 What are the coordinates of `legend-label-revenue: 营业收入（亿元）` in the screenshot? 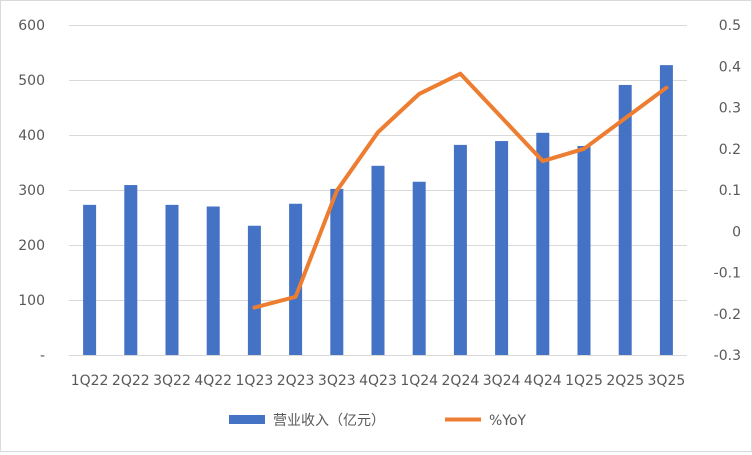 It's located at (329, 421).